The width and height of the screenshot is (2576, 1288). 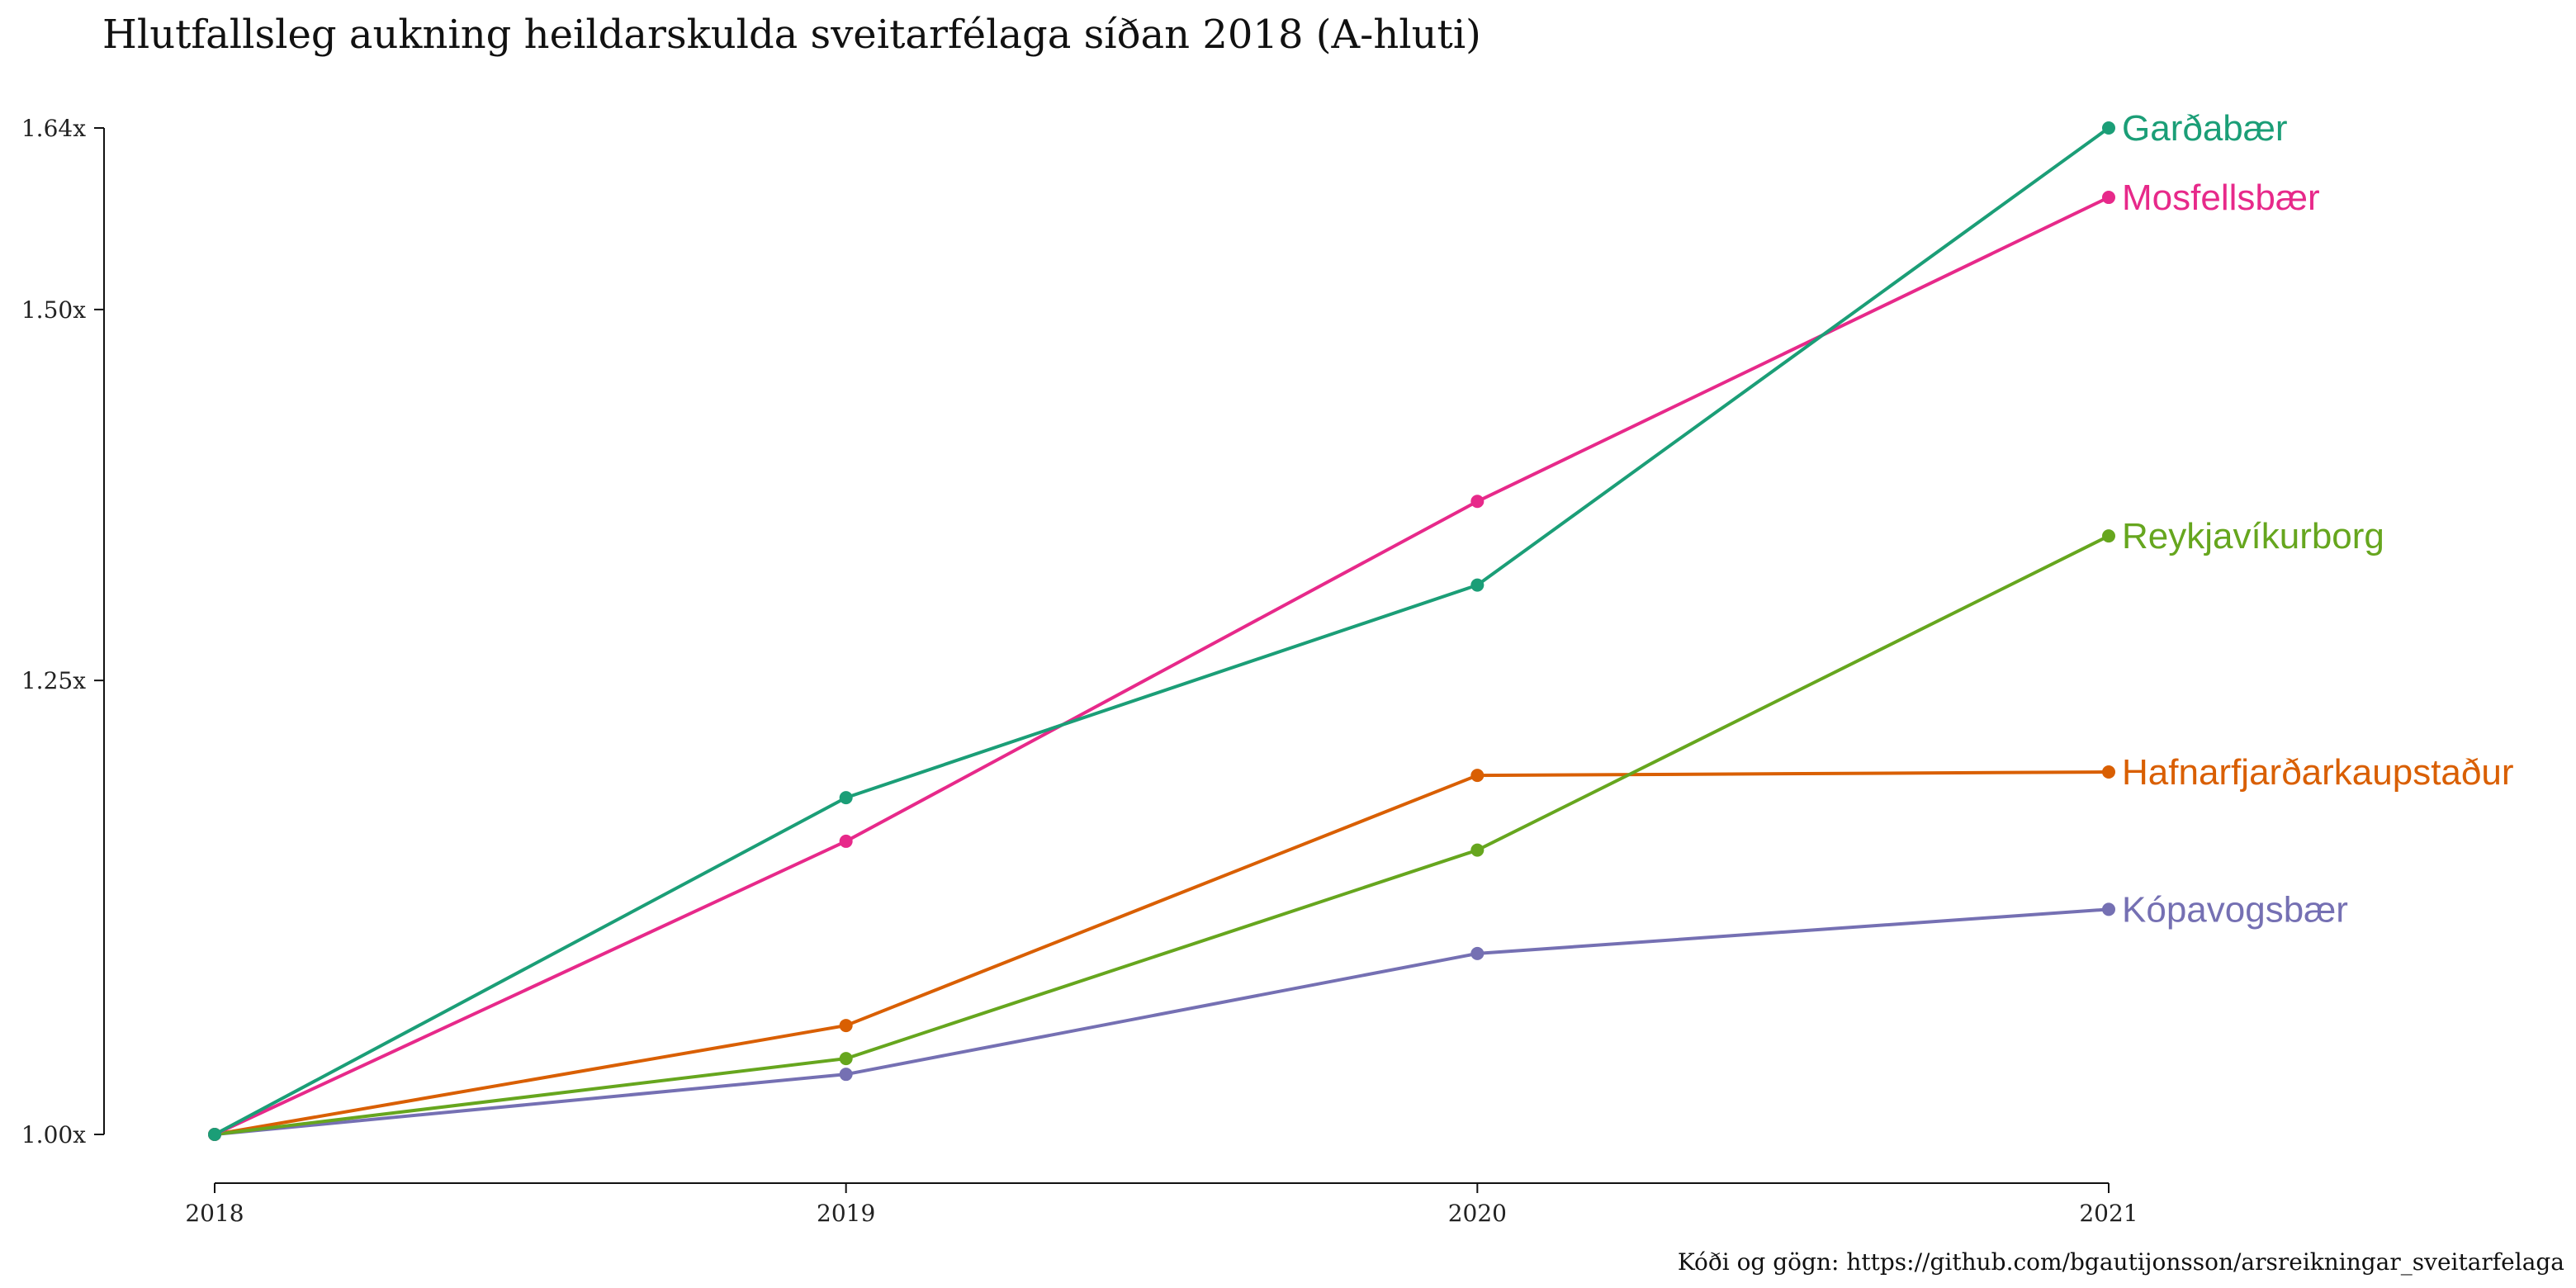 I want to click on series-line, so click(x=1161, y=1021).